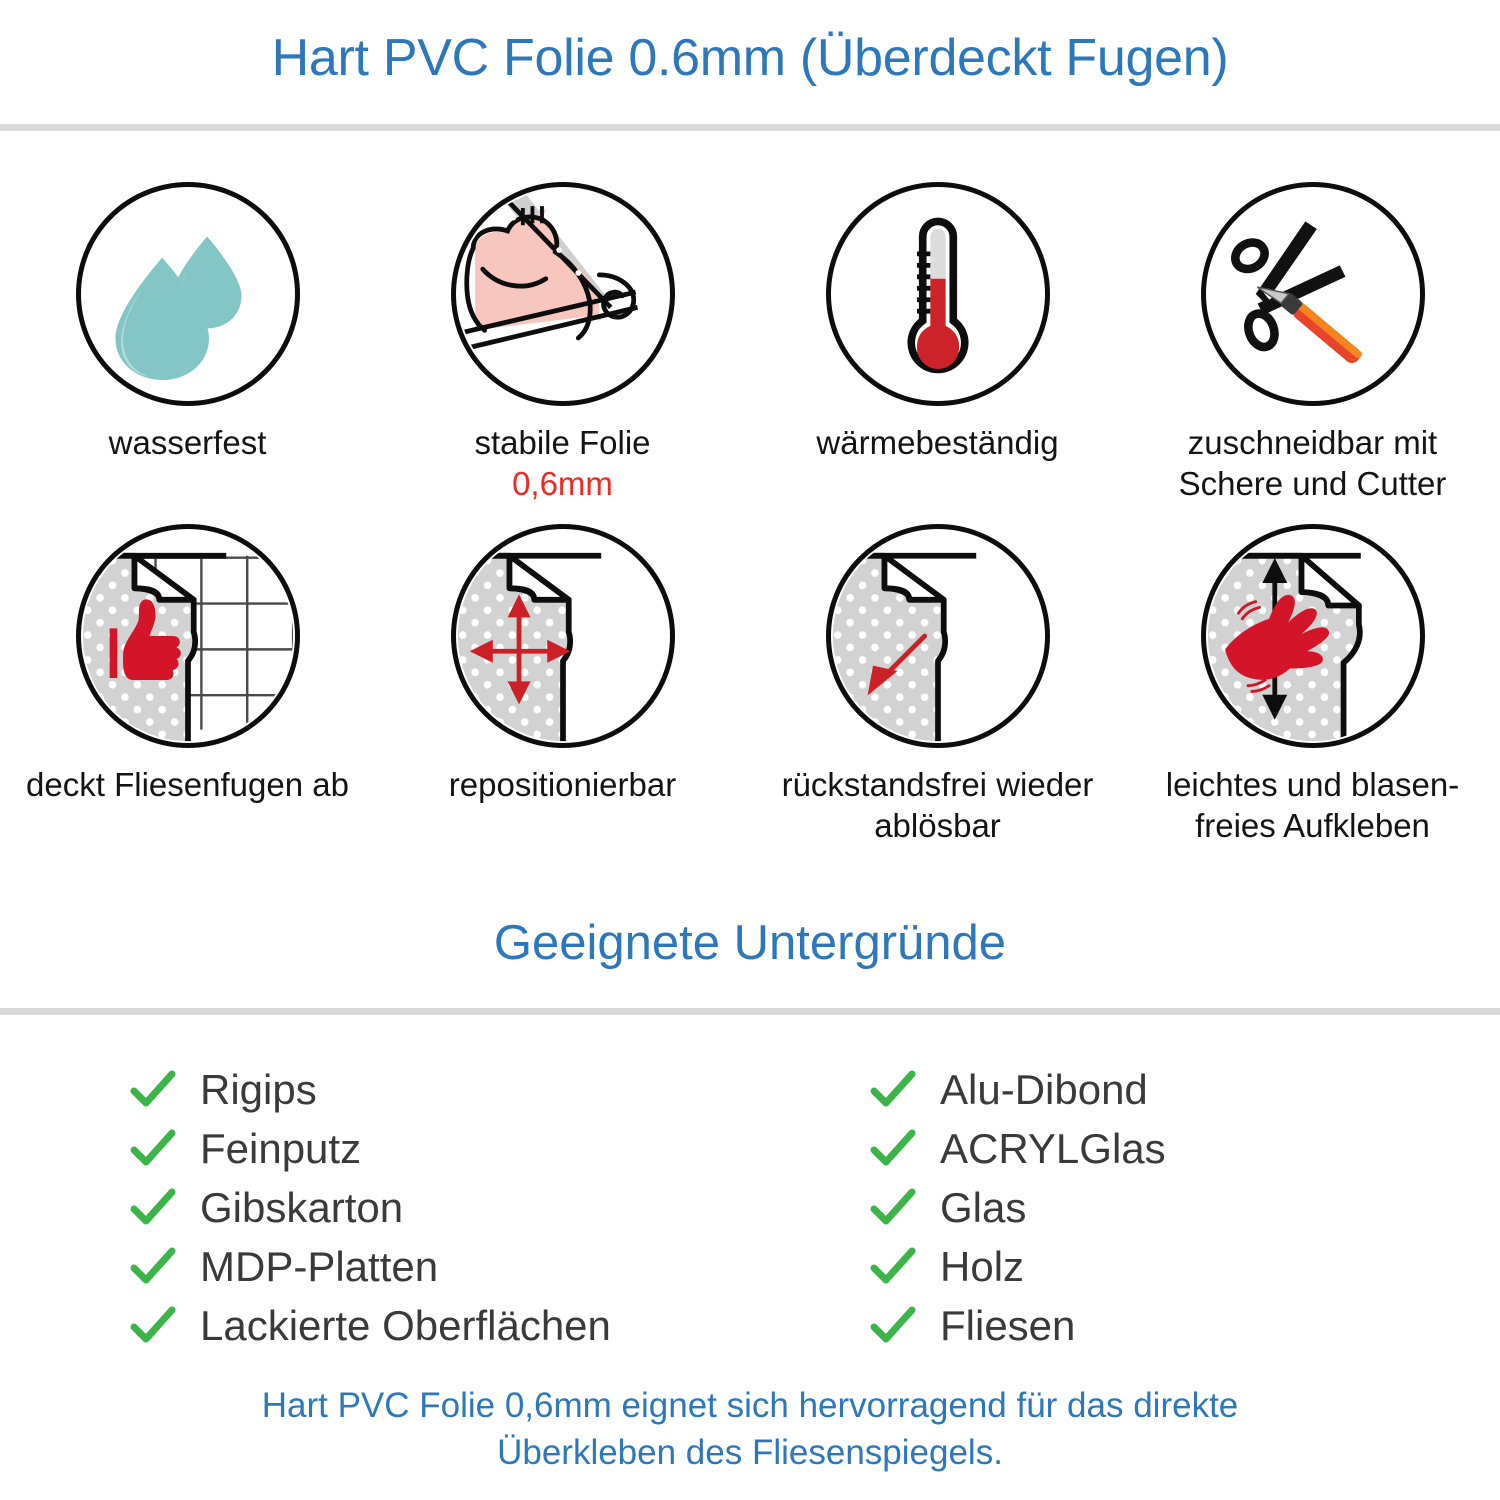 This screenshot has height=1500, width=1500. I want to click on feature-repositionierbar: repositionierbar, so click(562, 693).